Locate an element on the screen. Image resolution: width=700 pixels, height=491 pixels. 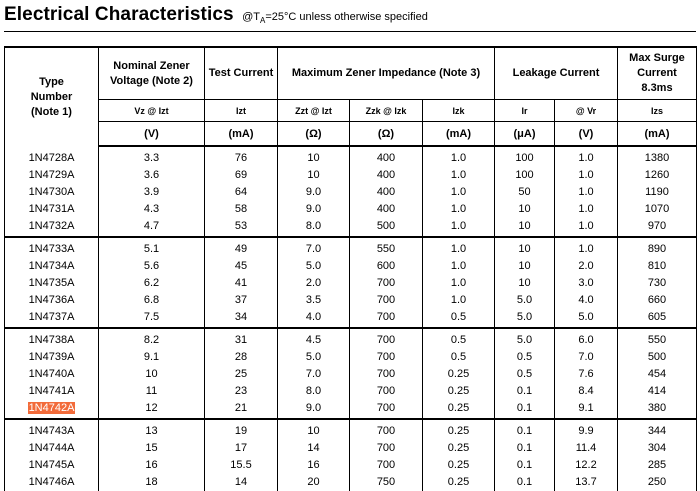
value-cell: 1190 is located at coordinates (657, 192).